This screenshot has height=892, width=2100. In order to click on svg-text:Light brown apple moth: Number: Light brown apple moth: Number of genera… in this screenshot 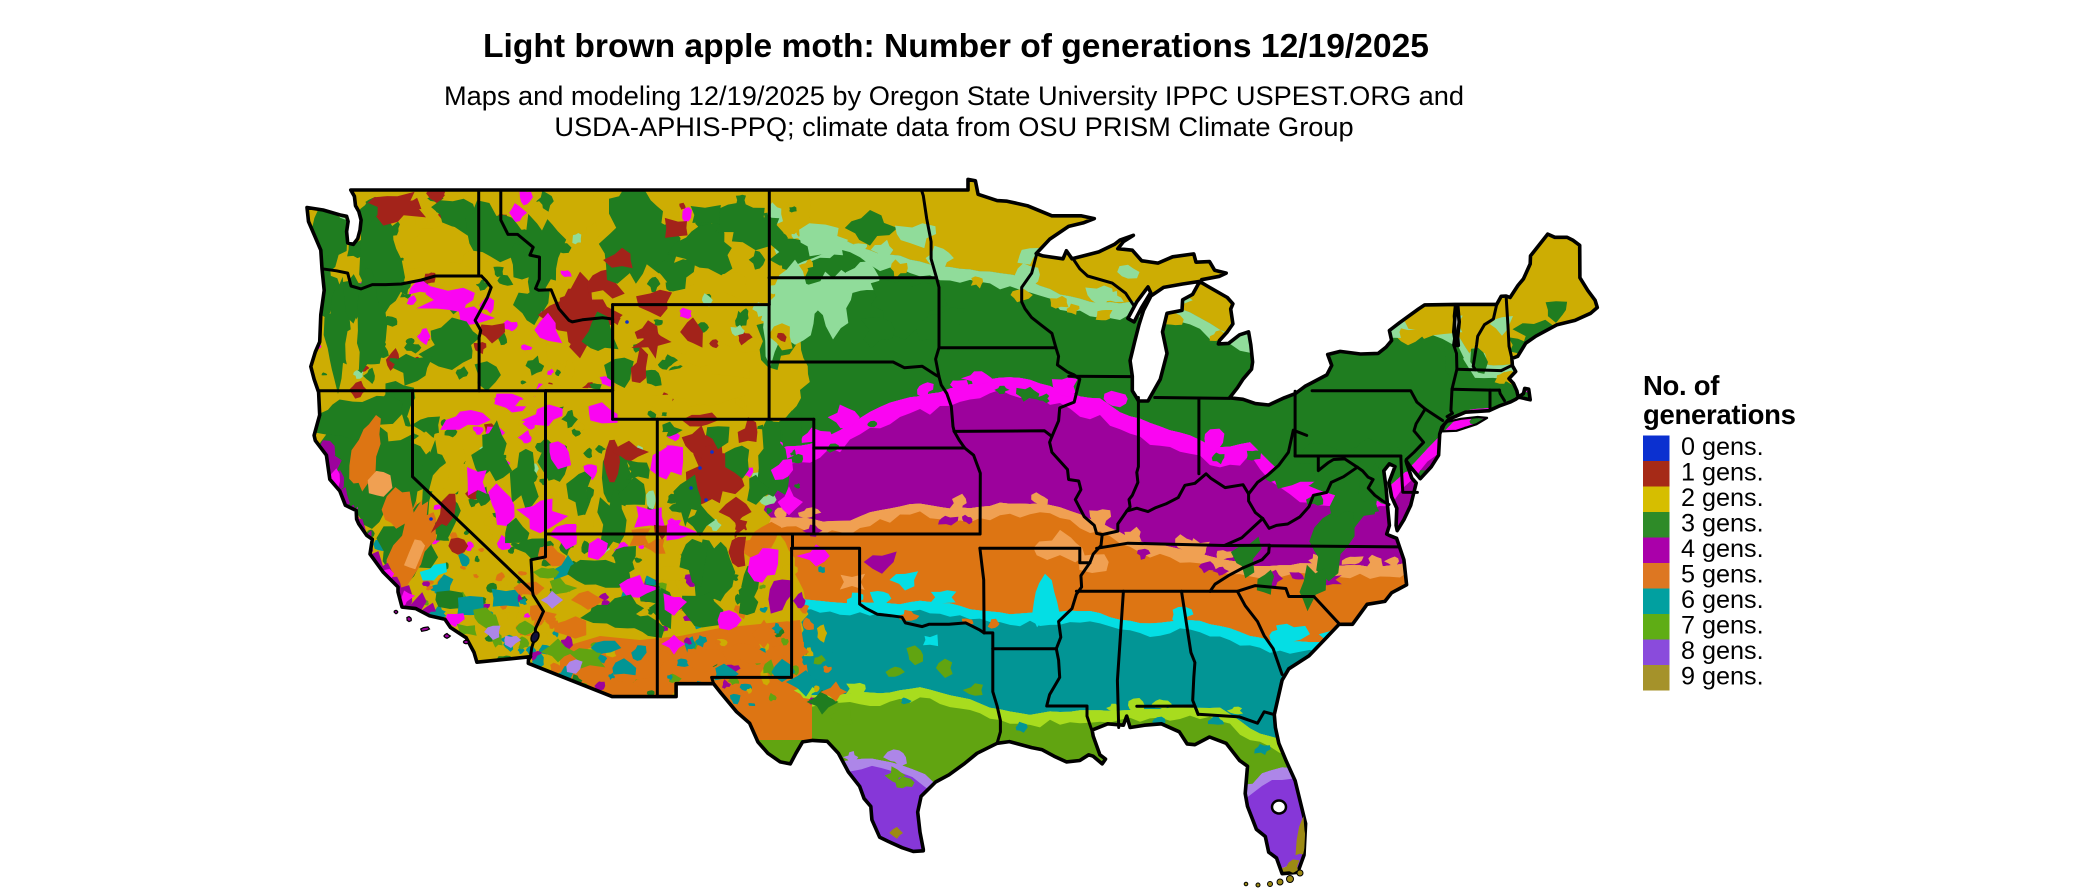, I will do `click(956, 46)`.